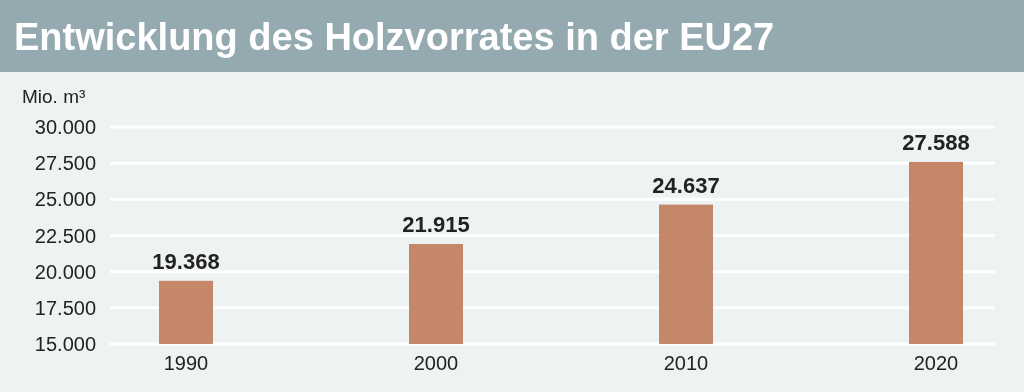 Image resolution: width=1024 pixels, height=392 pixels. What do you see at coordinates (65, 235) in the screenshot?
I see `y-tick-label: 22.500` at bounding box center [65, 235].